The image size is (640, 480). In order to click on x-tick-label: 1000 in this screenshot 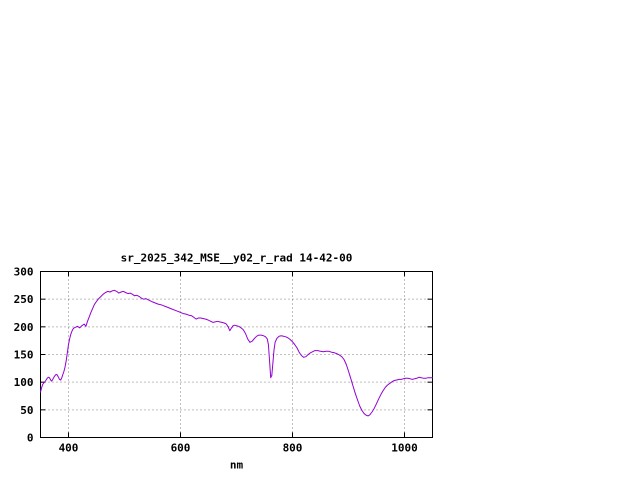, I will do `click(404, 448)`.